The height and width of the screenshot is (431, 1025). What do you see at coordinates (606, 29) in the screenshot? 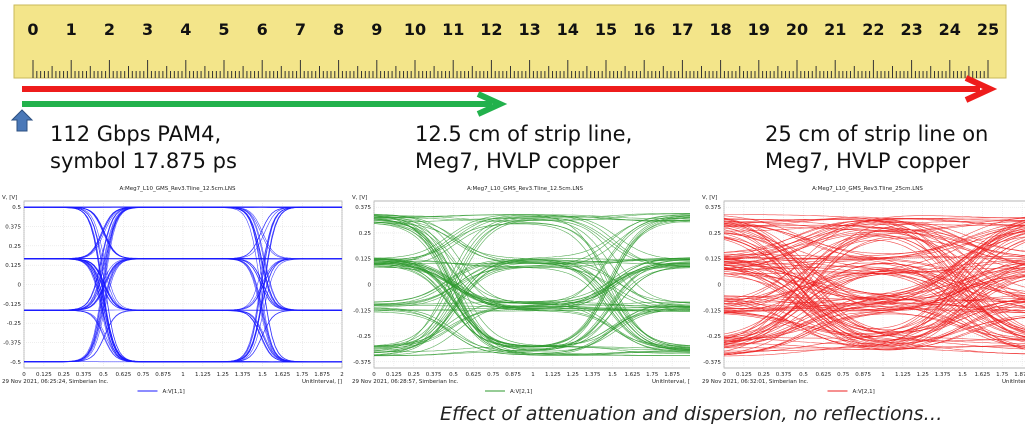
I see `ruler-label: 15` at bounding box center [606, 29].